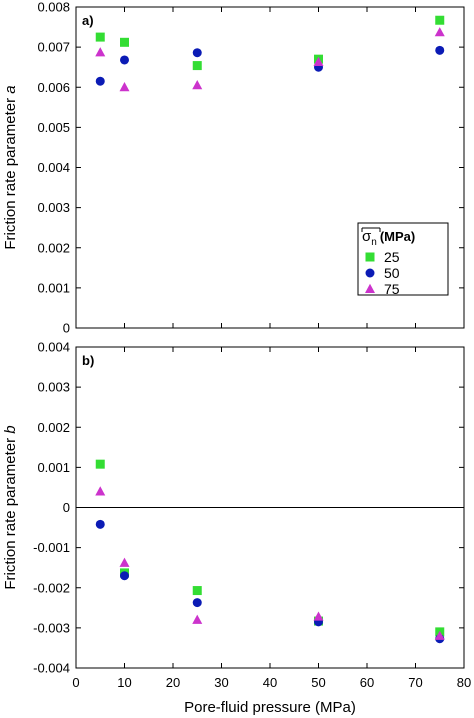  I want to click on y-axis-label-variable: b, so click(10, 429).